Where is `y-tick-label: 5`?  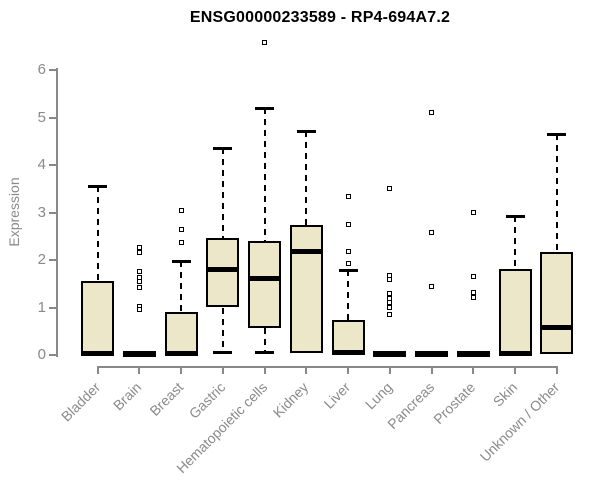 y-tick-label: 5 is located at coordinates (41, 117).